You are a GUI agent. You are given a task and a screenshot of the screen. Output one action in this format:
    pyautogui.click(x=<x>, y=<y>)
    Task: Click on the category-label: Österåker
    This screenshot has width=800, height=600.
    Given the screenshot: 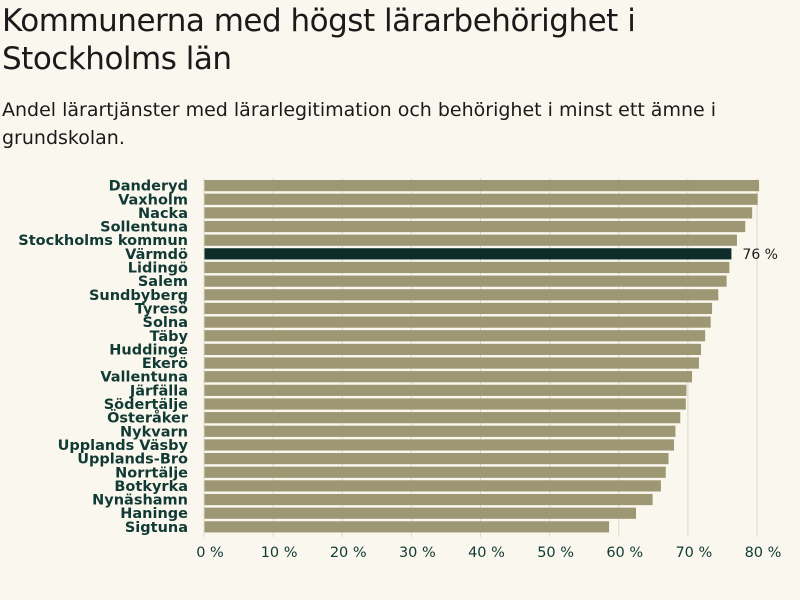 What is the action you would take?
    pyautogui.click(x=148, y=418)
    